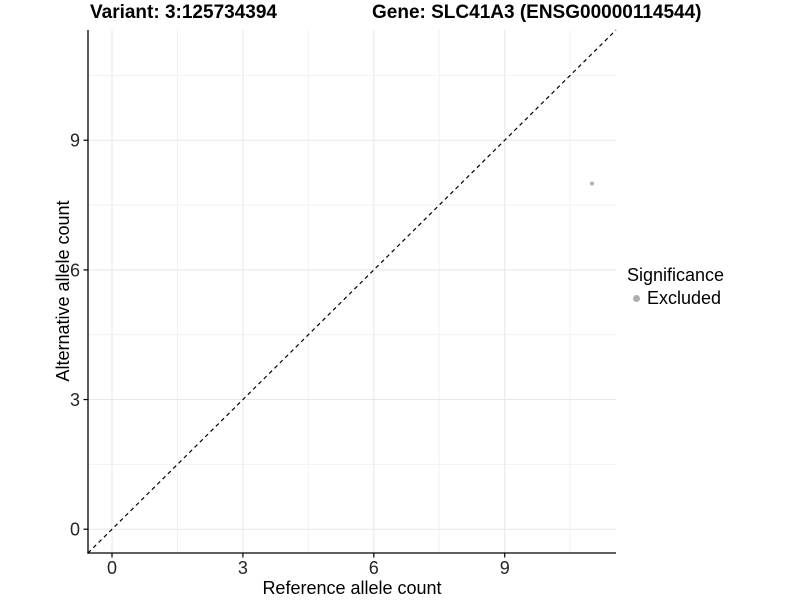 The height and width of the screenshot is (600, 800). Describe the element at coordinates (75, 270) in the screenshot. I see `y-tick-label: 6` at that location.